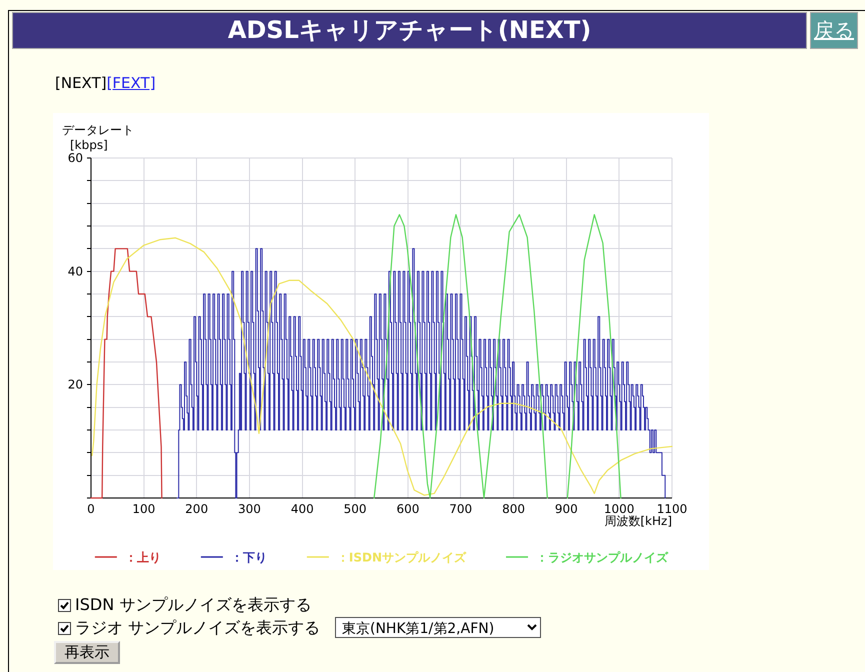 The height and width of the screenshot is (672, 865). I want to click on y-tick-label: 60, so click(75, 158).